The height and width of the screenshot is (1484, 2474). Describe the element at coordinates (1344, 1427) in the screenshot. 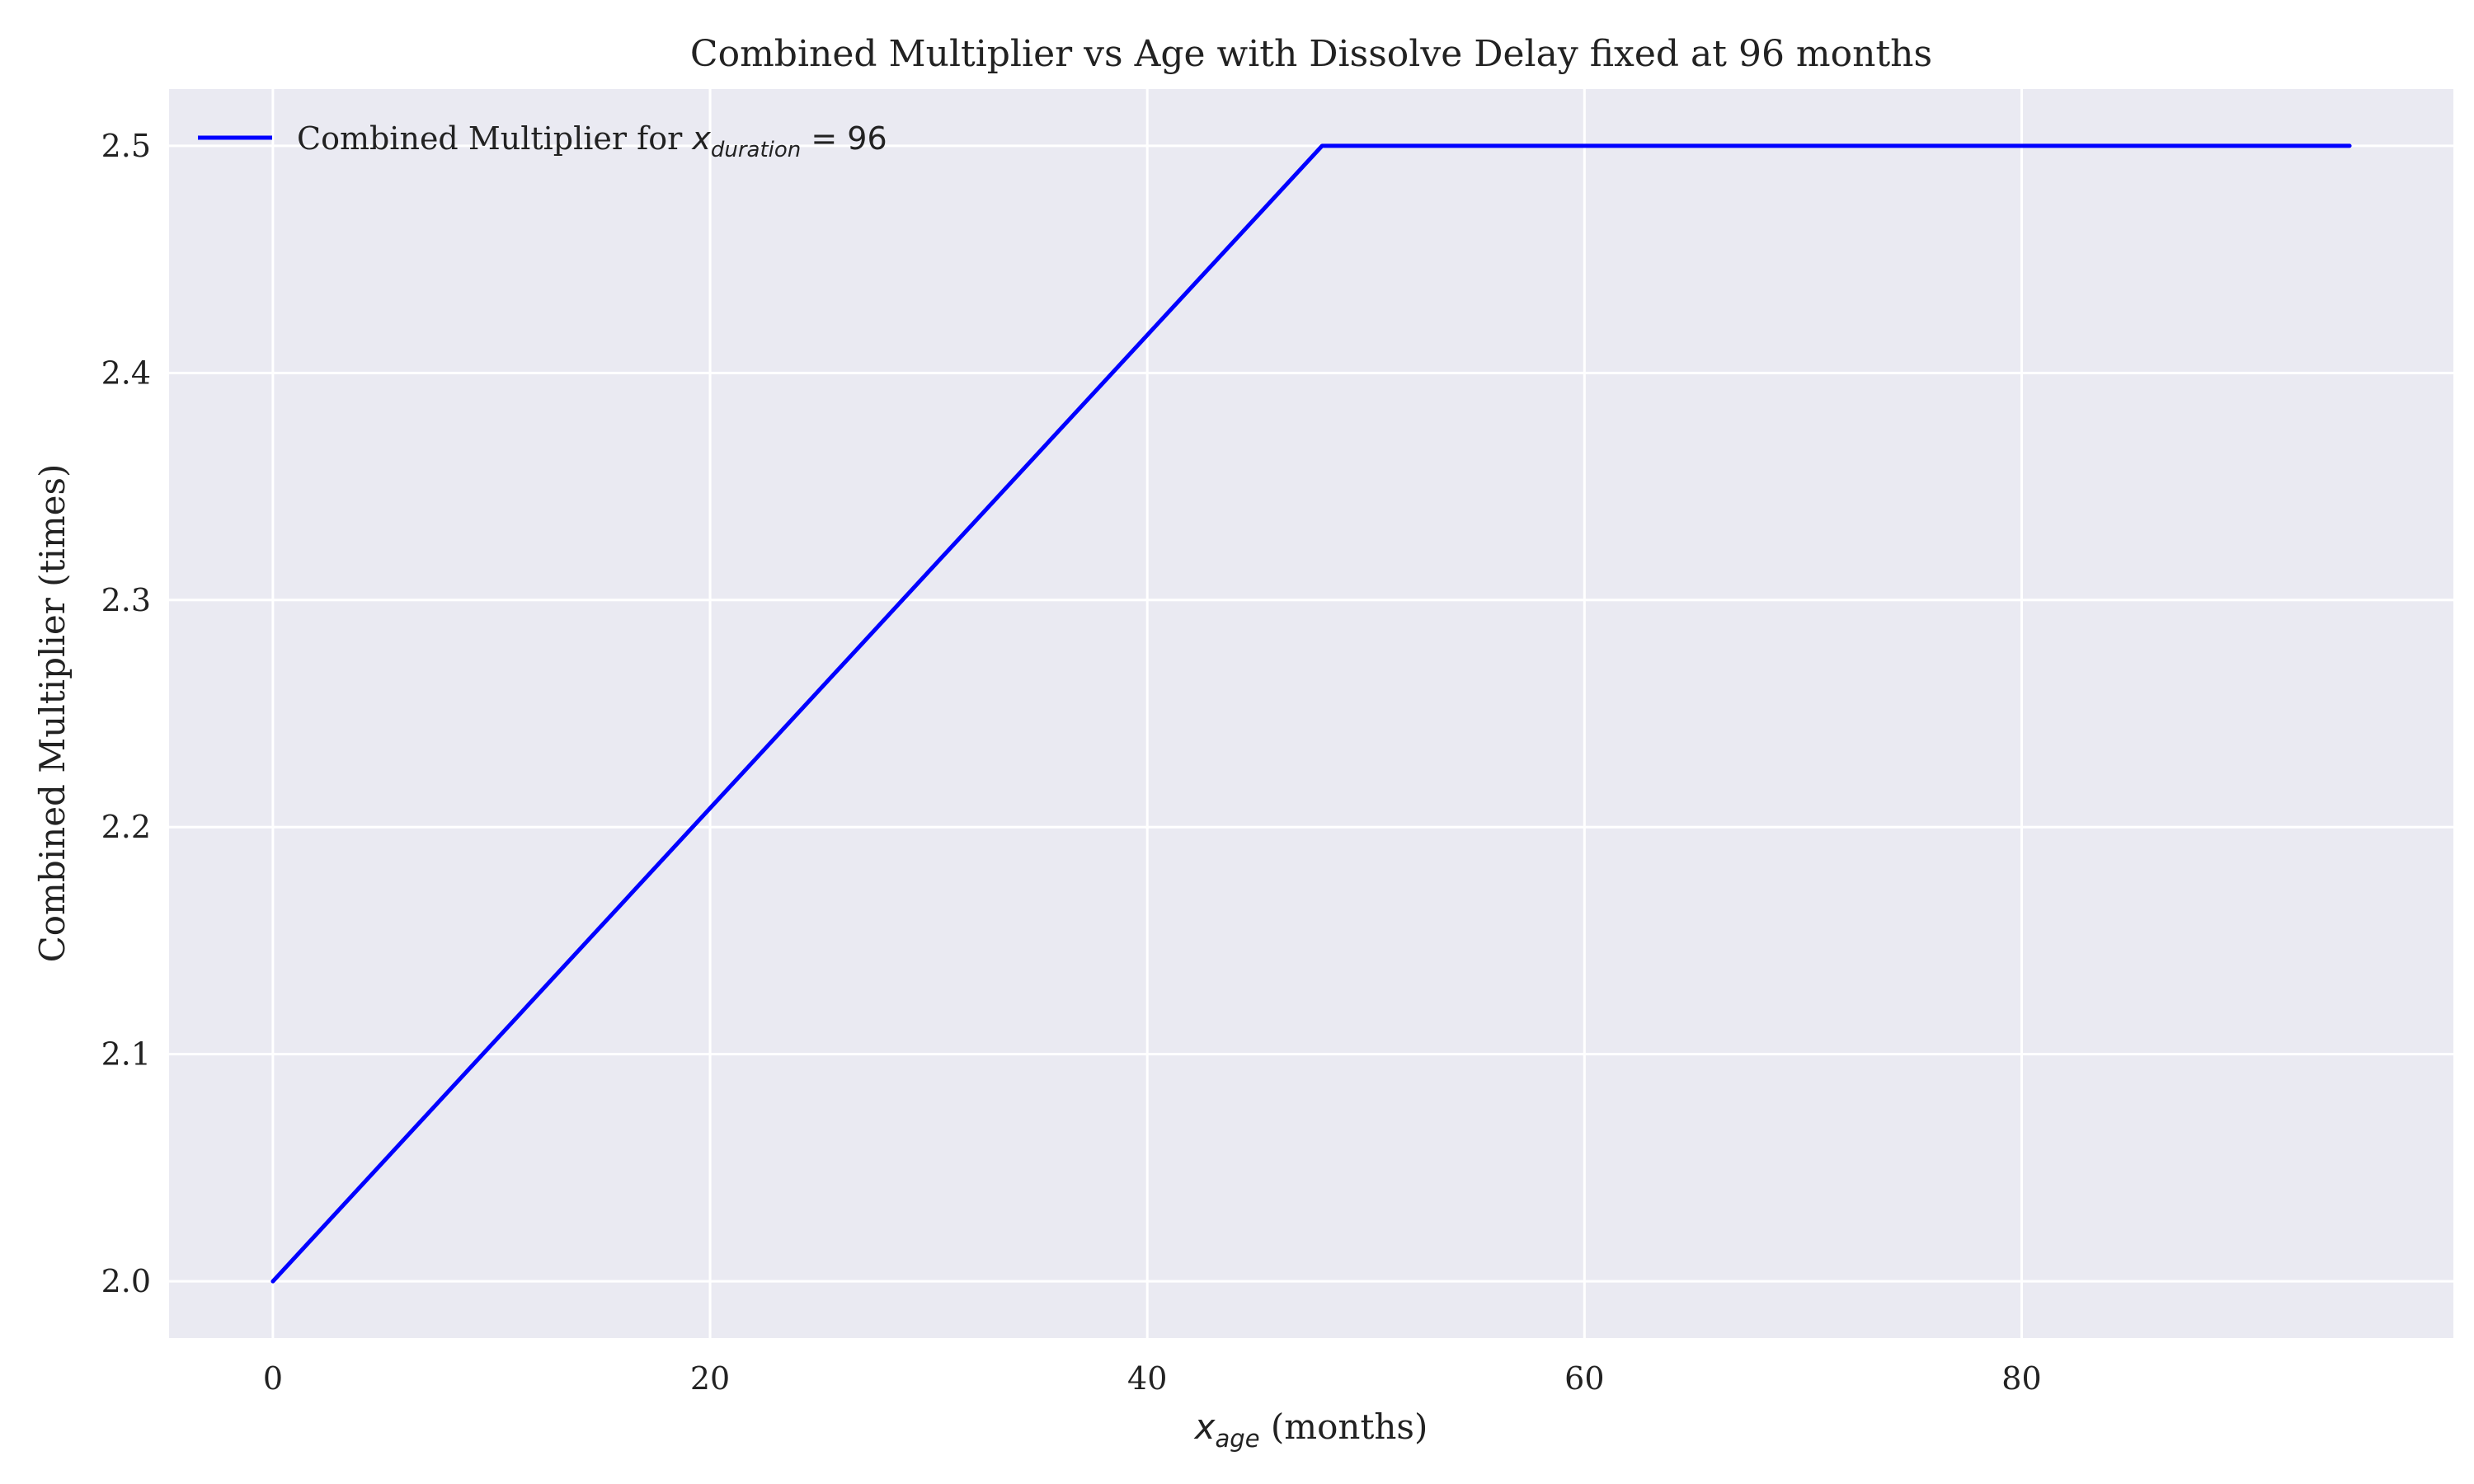

I see `x-axis-label-unit: (months)` at that location.